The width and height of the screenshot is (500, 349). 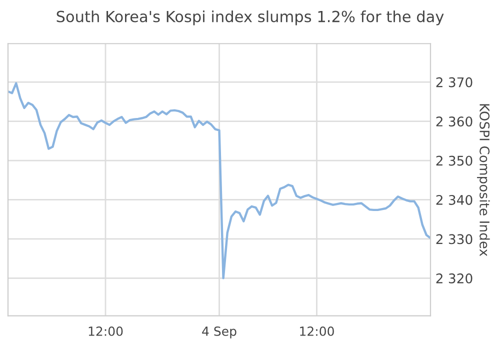 What do you see at coordinates (454, 199) in the screenshot?
I see `y-tick-label: 2 340` at bounding box center [454, 199].